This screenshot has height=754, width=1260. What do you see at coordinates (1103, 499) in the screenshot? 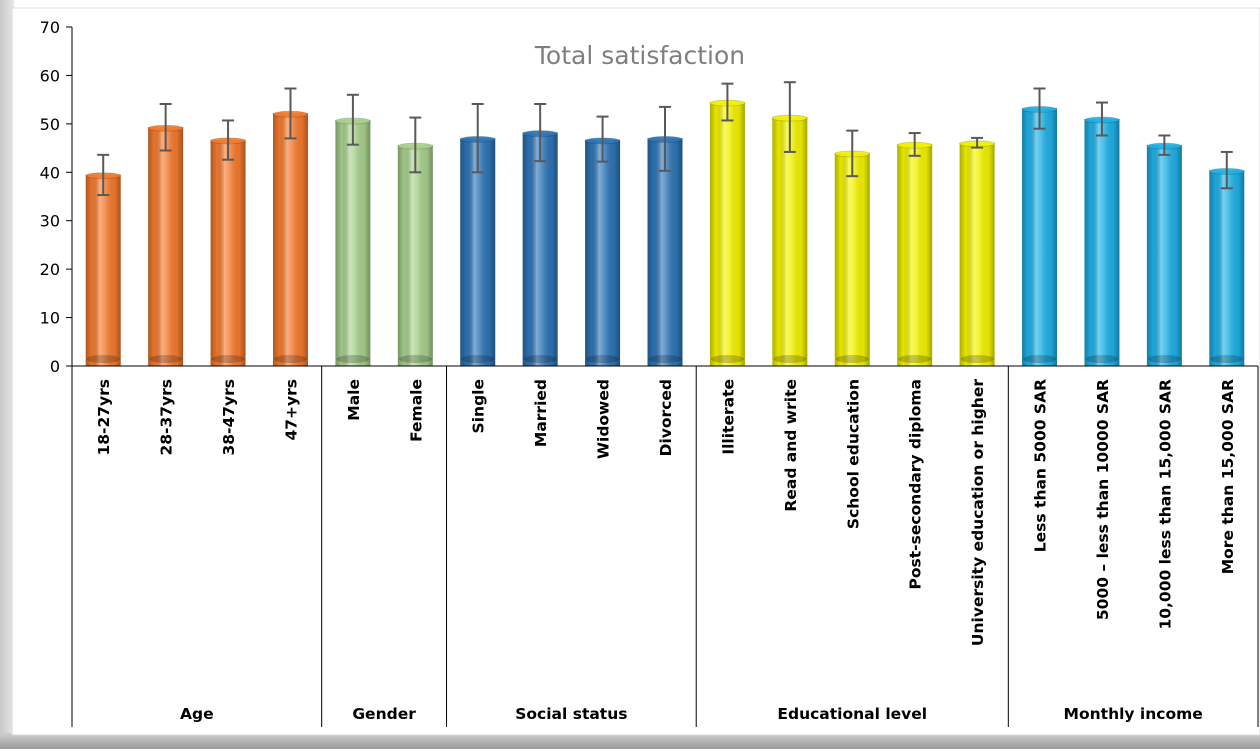
I see `x-tick-label: 5000 – less than 10000 SAR` at bounding box center [1103, 499].